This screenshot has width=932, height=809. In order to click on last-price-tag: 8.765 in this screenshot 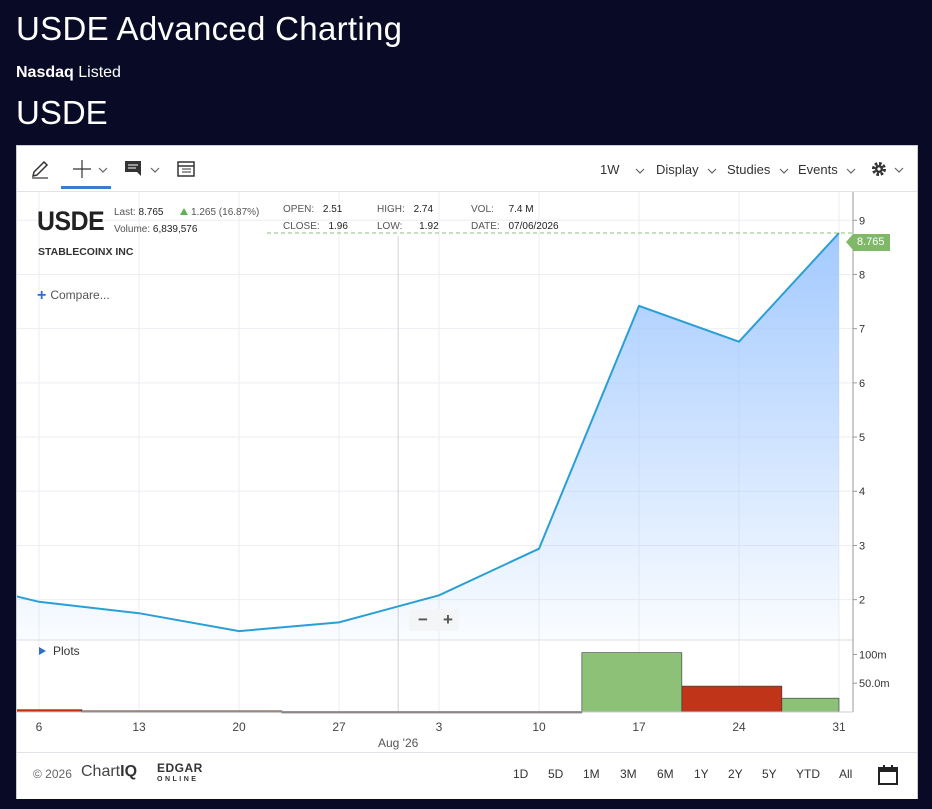, I will do `click(868, 242)`.